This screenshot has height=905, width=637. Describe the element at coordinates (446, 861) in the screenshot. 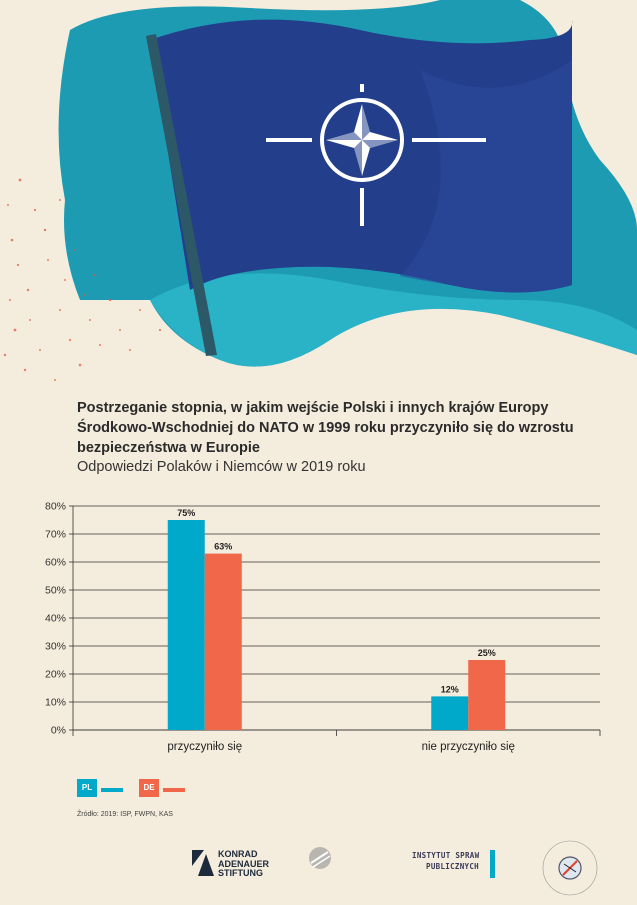

I see `isp-logo-text: INSTYTUT SPRAW PUBLICZNYCH` at that location.